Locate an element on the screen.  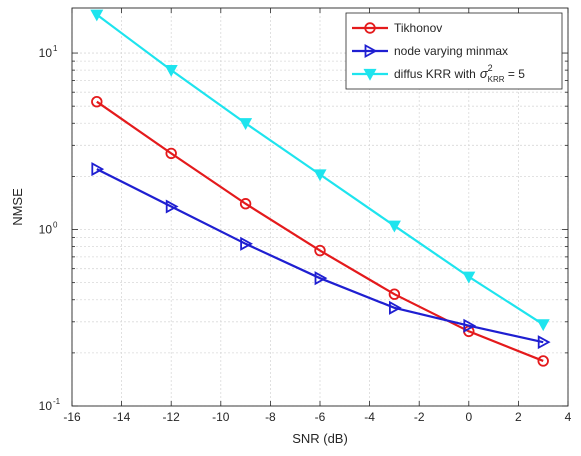
x-tick-label: 0 is located at coordinates (468, 417).